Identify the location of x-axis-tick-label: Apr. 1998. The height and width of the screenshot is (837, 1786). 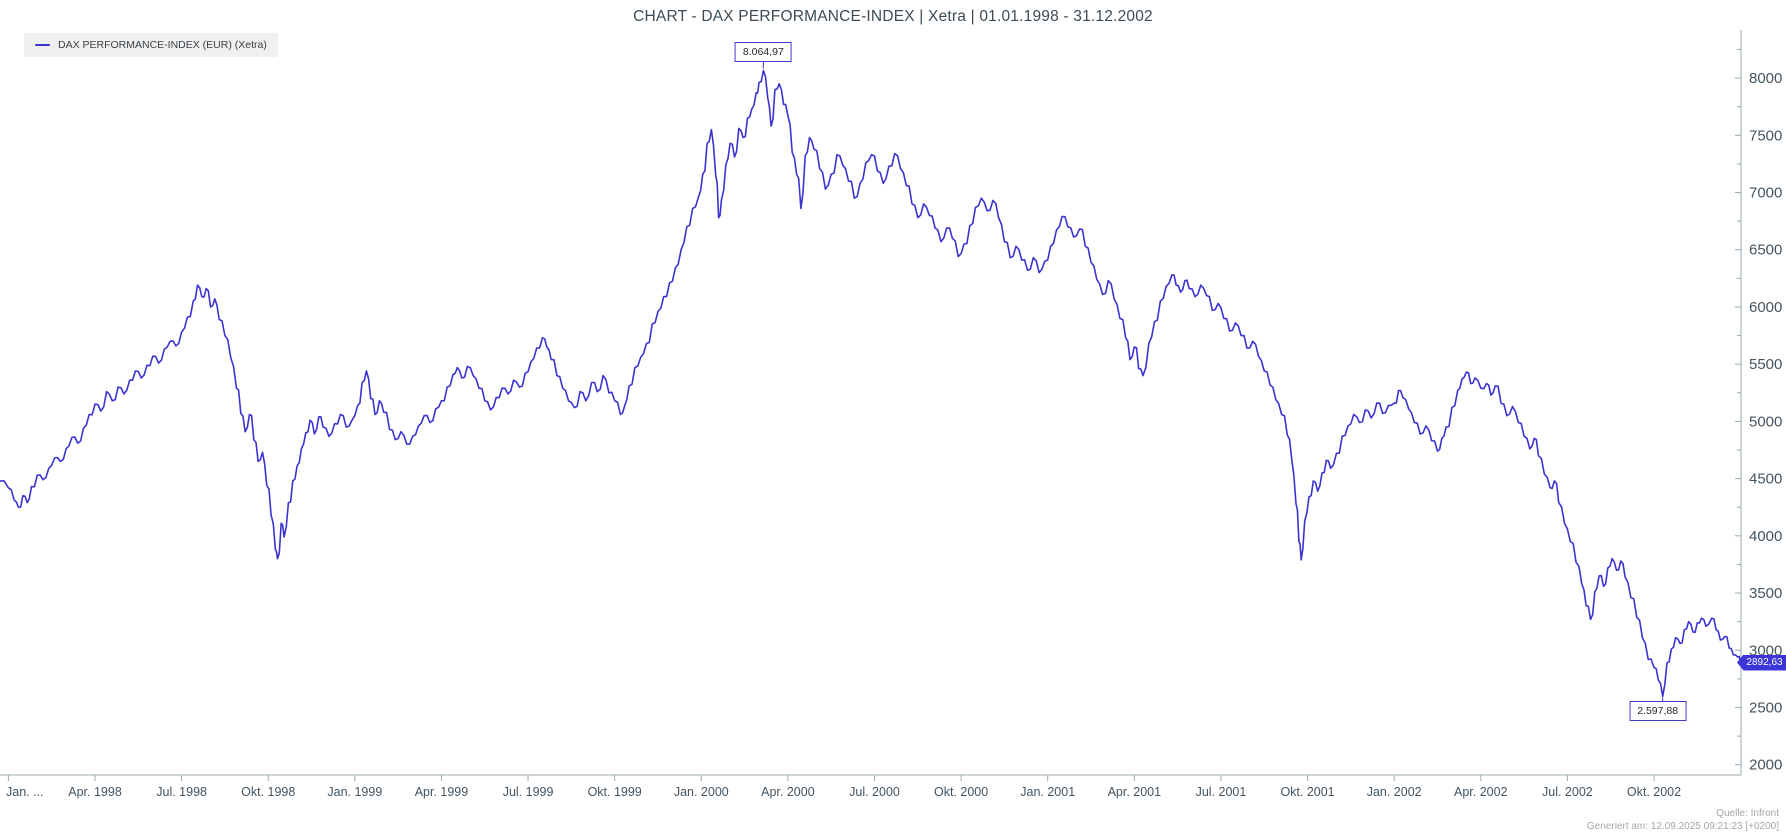
(95, 792).